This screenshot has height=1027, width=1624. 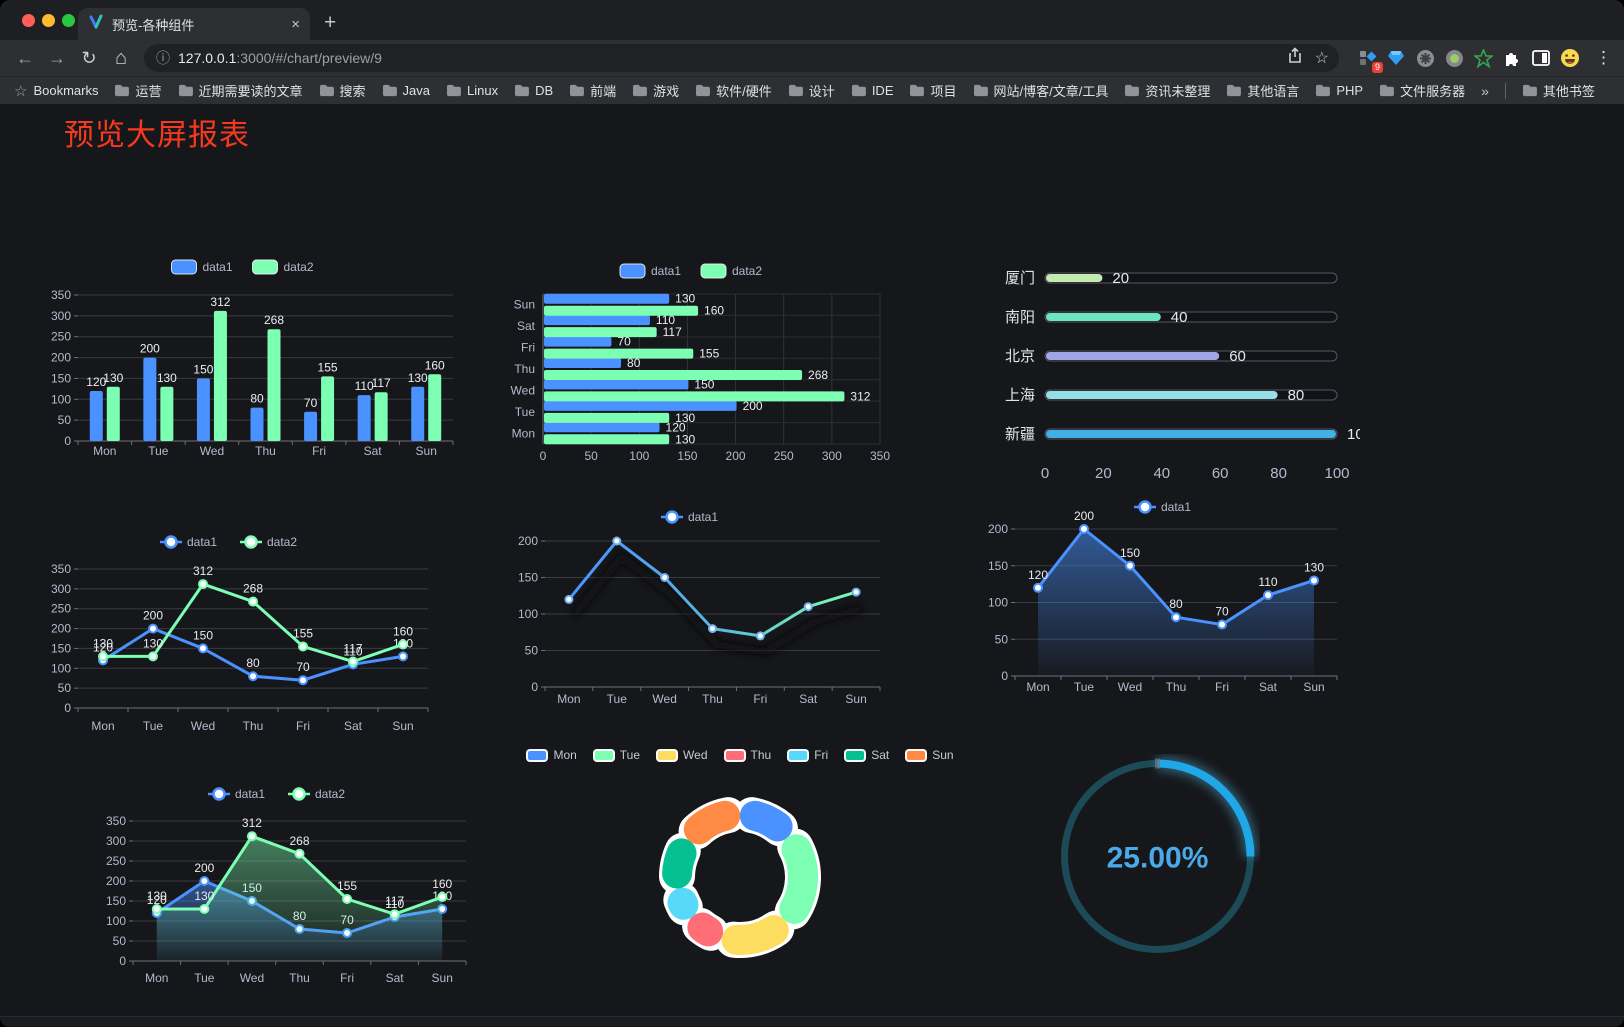 I want to click on bookmark-label: 游戏, so click(x=666, y=91).